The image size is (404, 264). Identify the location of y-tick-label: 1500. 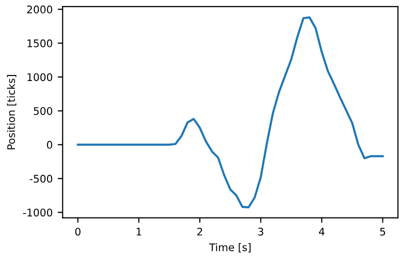
(40, 43).